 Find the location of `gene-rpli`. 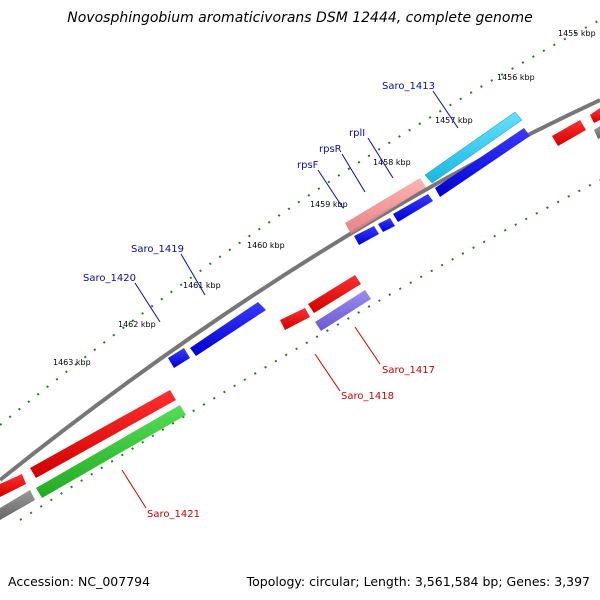

gene-rpli is located at coordinates (413, 208).